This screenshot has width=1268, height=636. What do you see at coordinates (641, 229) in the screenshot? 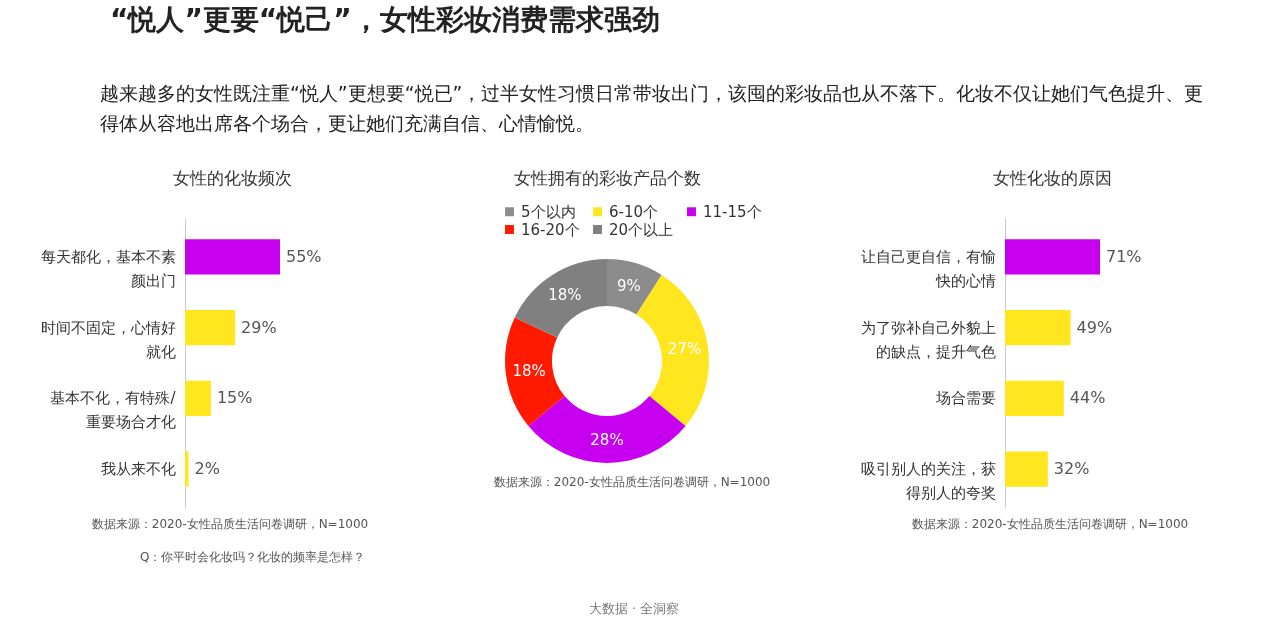
I see `legend-label: 20个以上` at bounding box center [641, 229].